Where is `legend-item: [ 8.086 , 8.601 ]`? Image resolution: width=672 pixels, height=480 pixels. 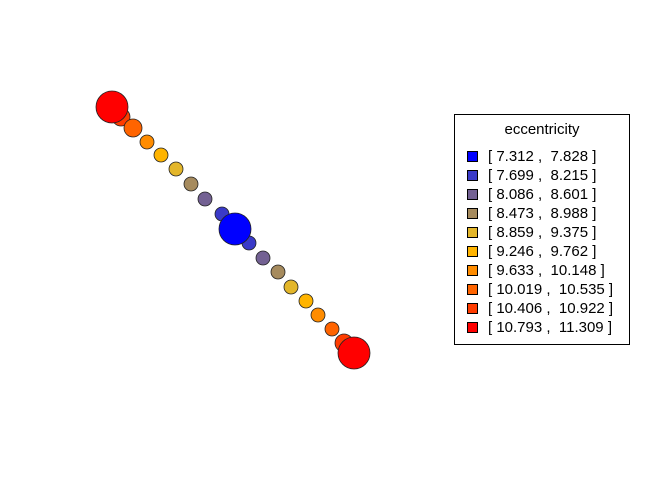
legend-item: [ 8.086 , 8.601 ] is located at coordinates (540, 194).